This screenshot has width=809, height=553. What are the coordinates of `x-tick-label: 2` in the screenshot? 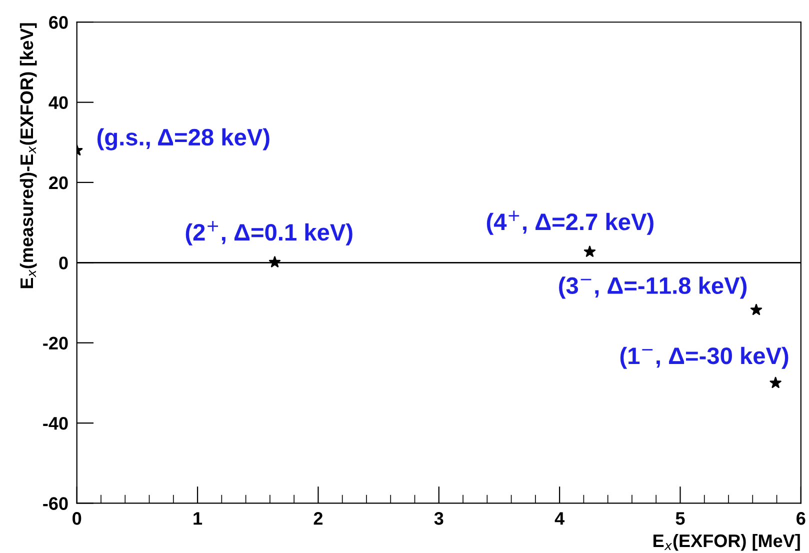 It's located at (318, 518).